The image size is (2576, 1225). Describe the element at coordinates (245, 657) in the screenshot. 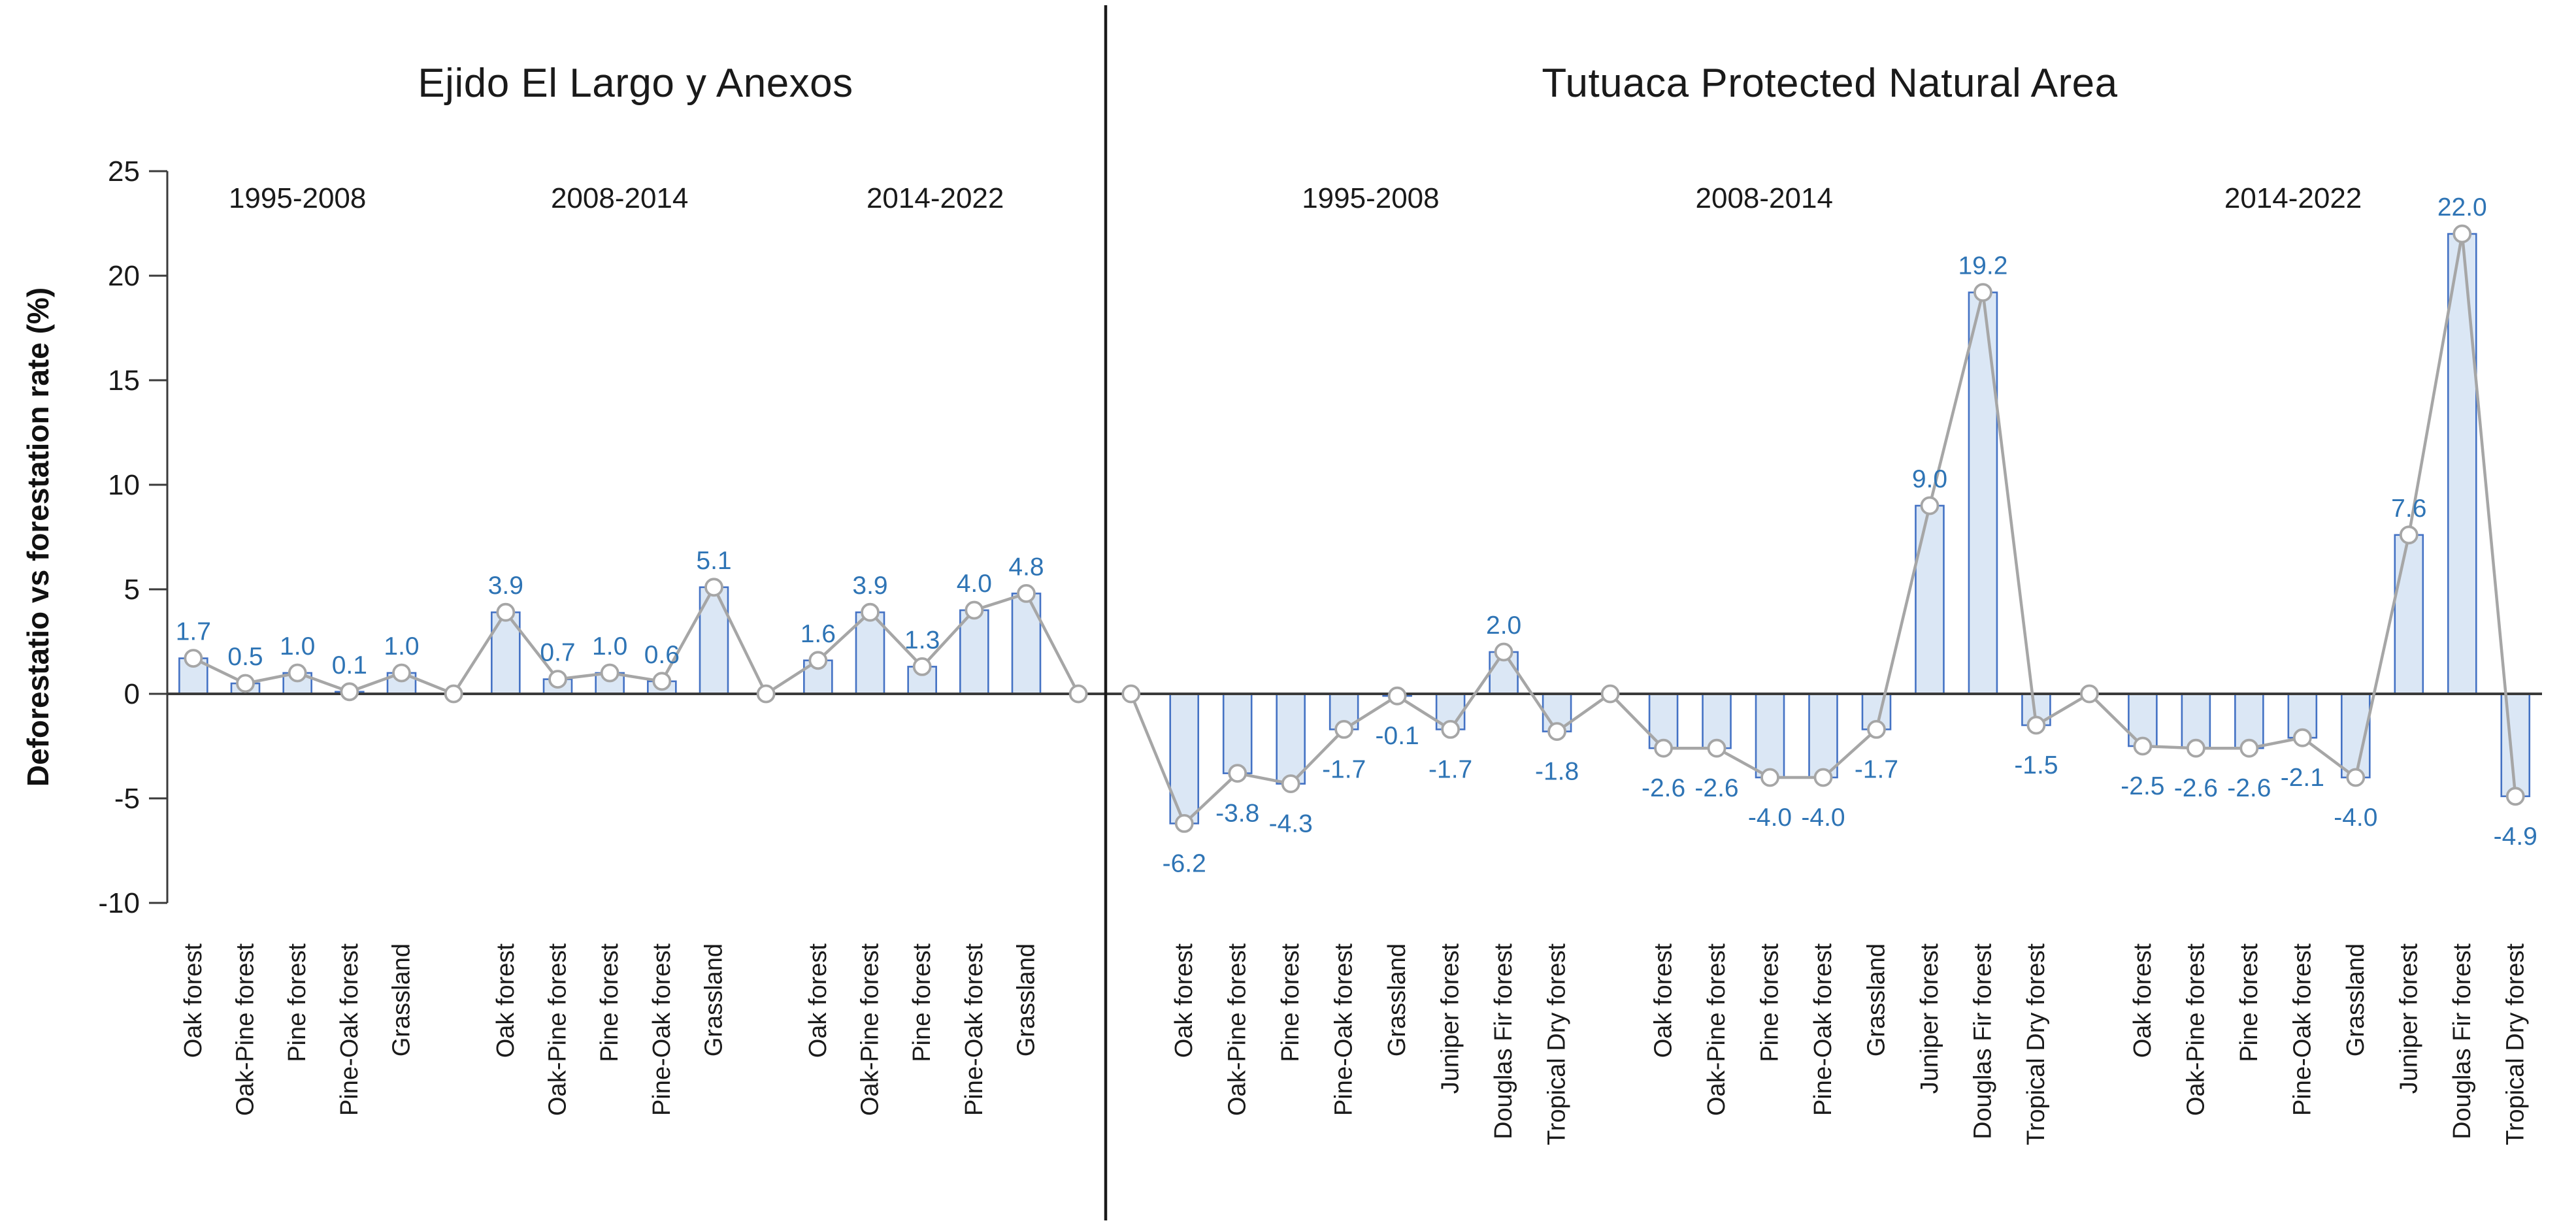

I see `data-label: 0.5` at that location.